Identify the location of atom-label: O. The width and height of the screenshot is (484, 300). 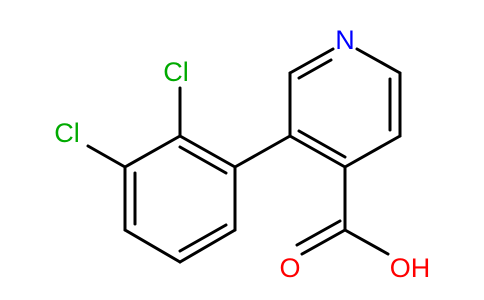
(289, 268).